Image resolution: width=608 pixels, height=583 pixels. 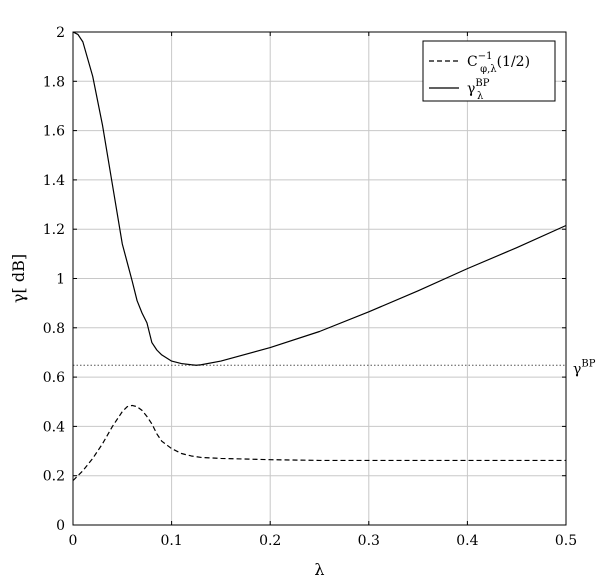 What do you see at coordinates (513, 62) in the screenshot?
I see `legend-label-tail: (1/2)` at bounding box center [513, 62].